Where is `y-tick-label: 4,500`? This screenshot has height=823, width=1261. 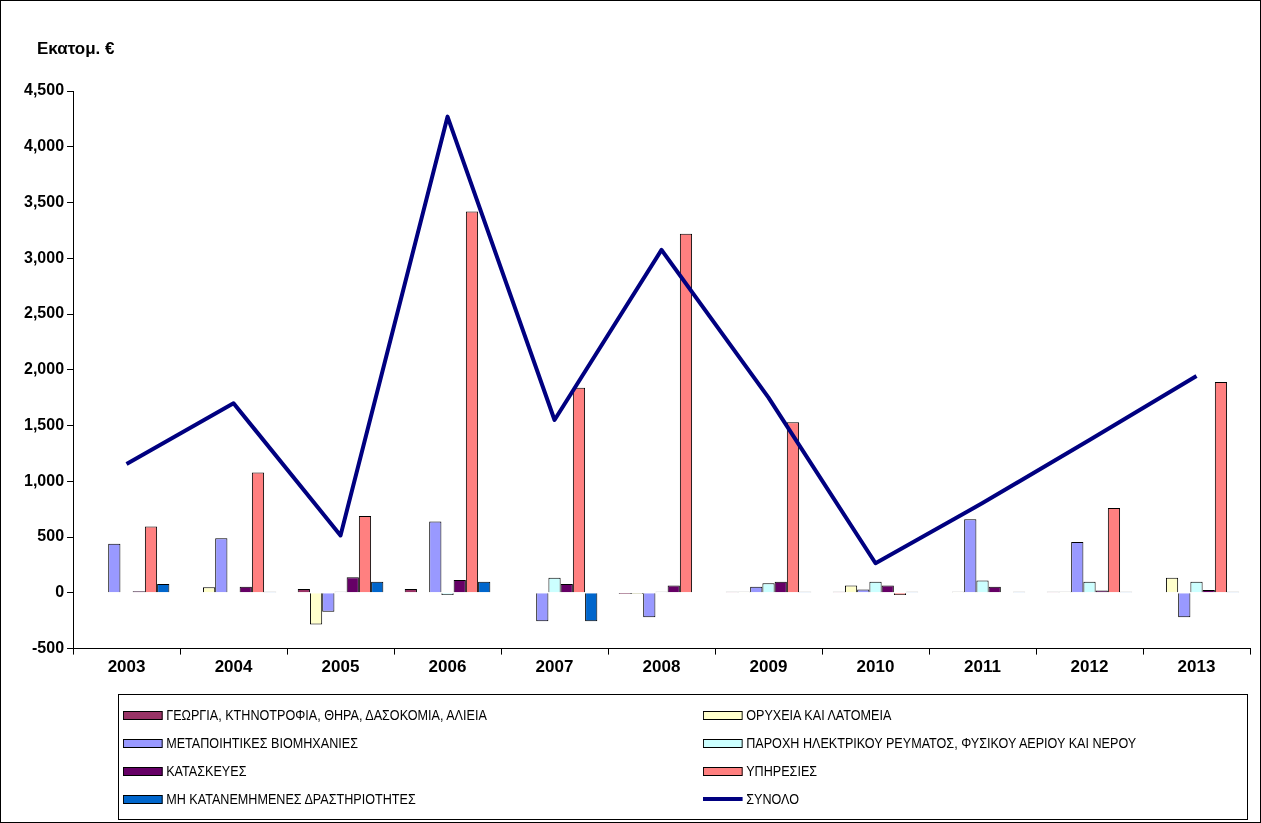
y-tick-label: 4,500 is located at coordinates (44, 90).